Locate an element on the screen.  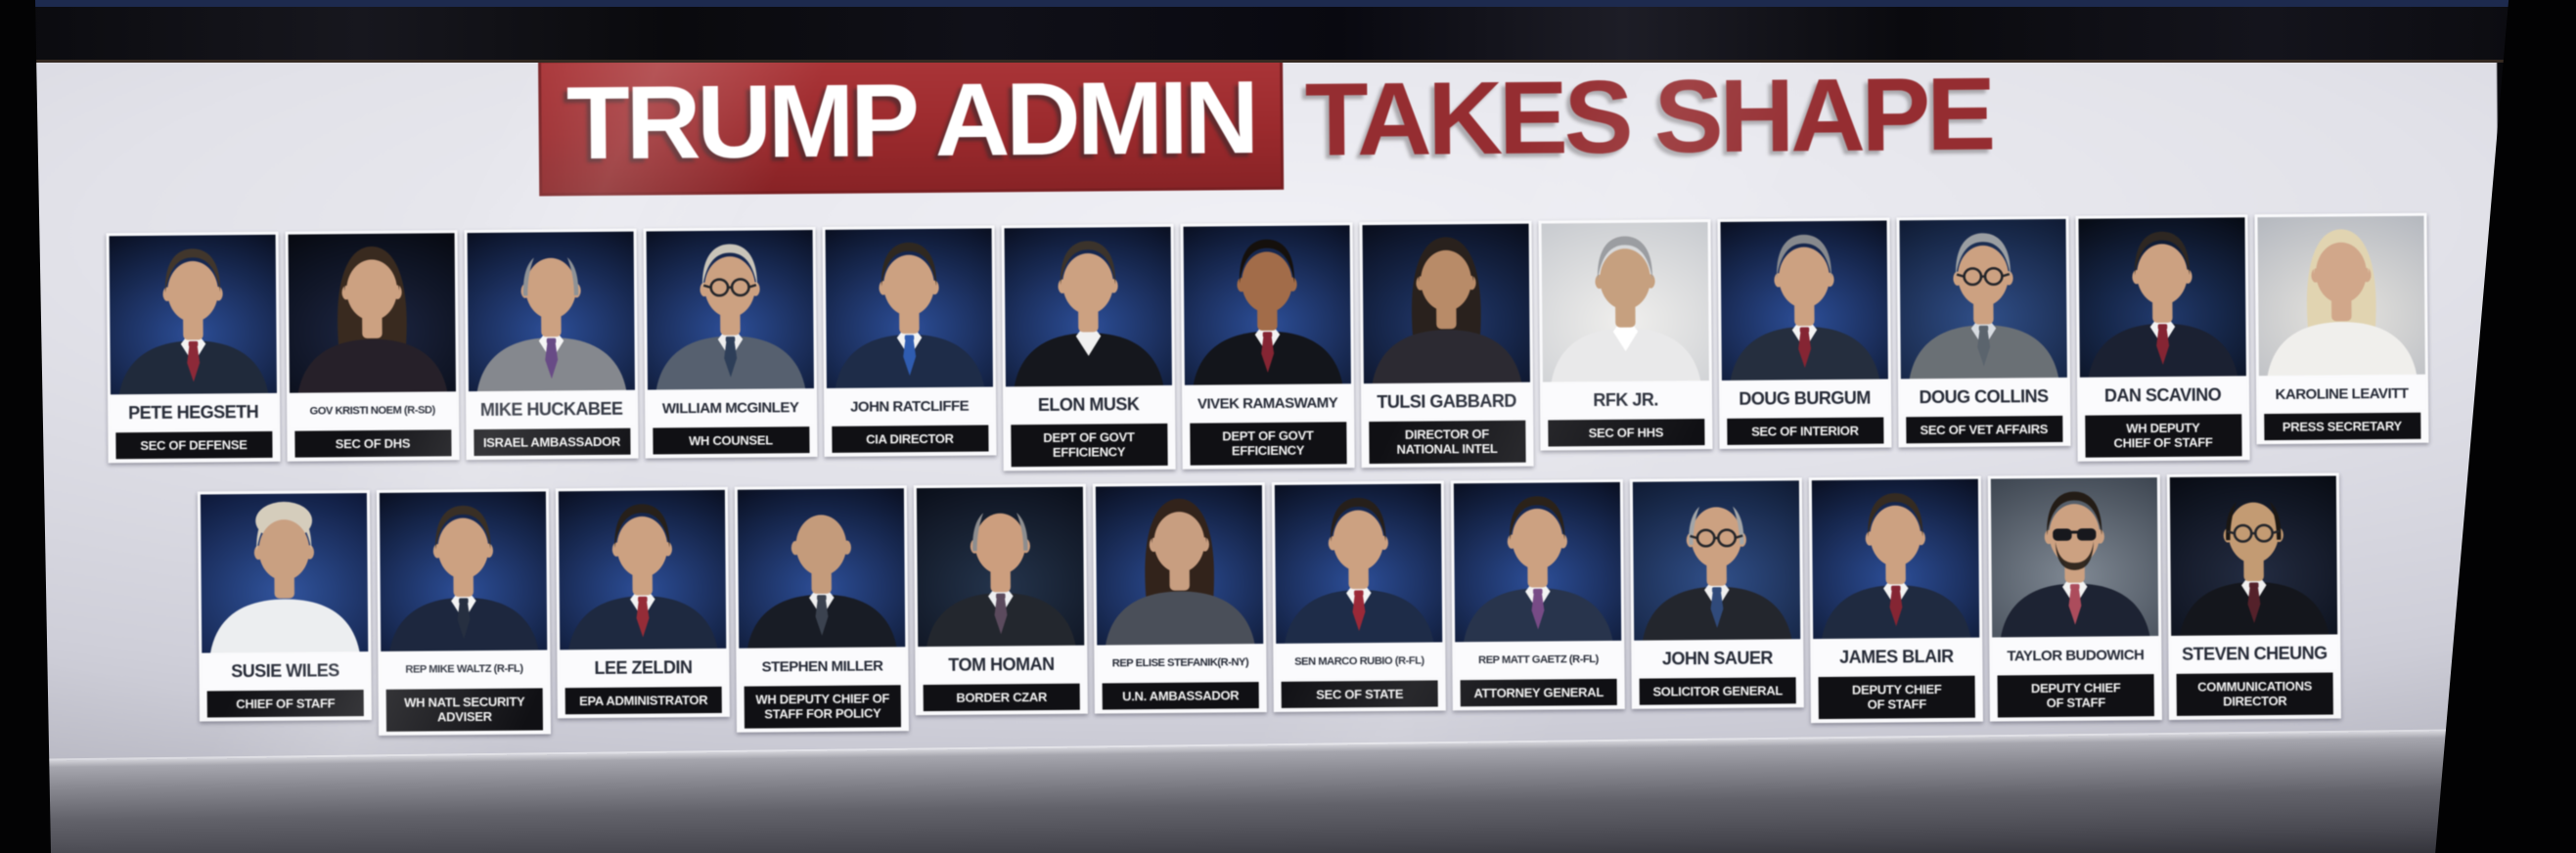
person-title: ISRAEL AMBASSADOR is located at coordinates (552, 442).